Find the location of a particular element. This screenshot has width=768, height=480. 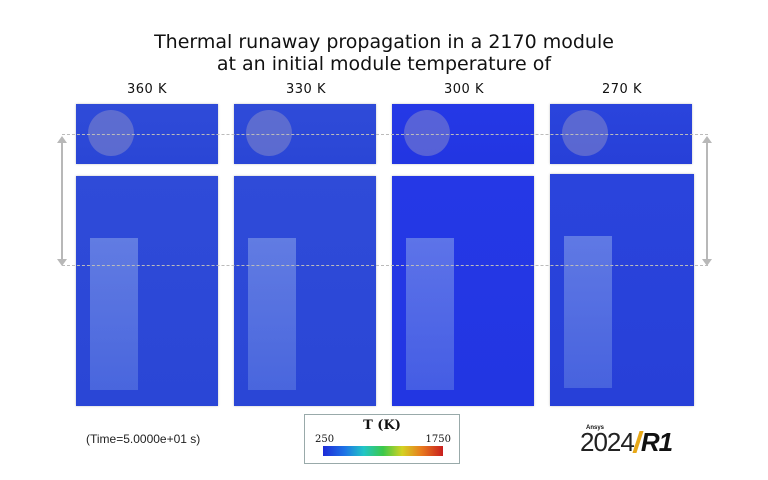

legend-min-value: 250 is located at coordinates (325, 439).